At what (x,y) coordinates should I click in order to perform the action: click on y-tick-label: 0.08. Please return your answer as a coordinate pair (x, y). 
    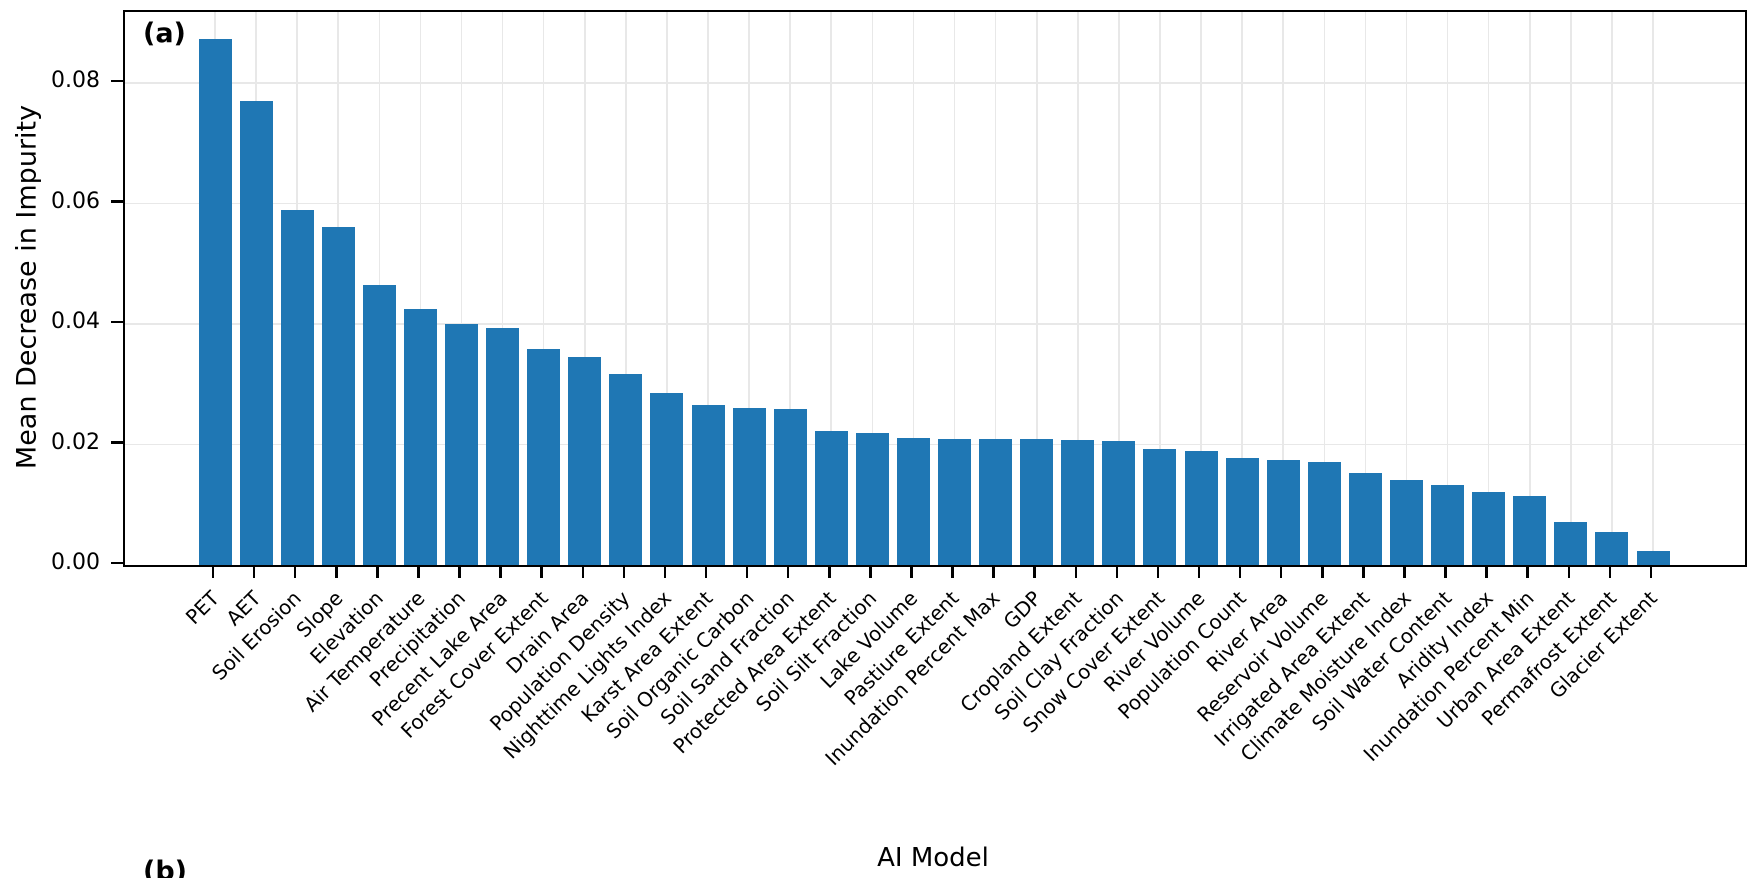
    Looking at the image, I should click on (75, 81).